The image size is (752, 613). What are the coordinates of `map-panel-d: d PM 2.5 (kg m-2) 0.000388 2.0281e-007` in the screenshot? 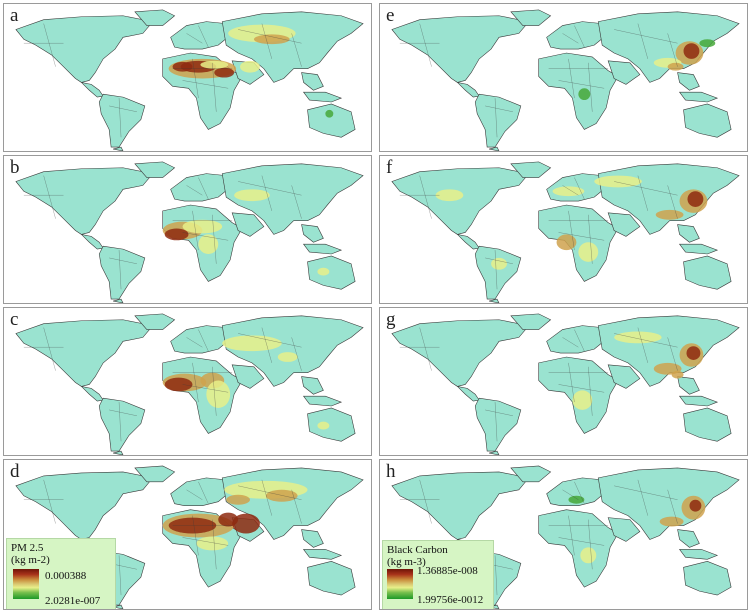 It's located at (187, 534).